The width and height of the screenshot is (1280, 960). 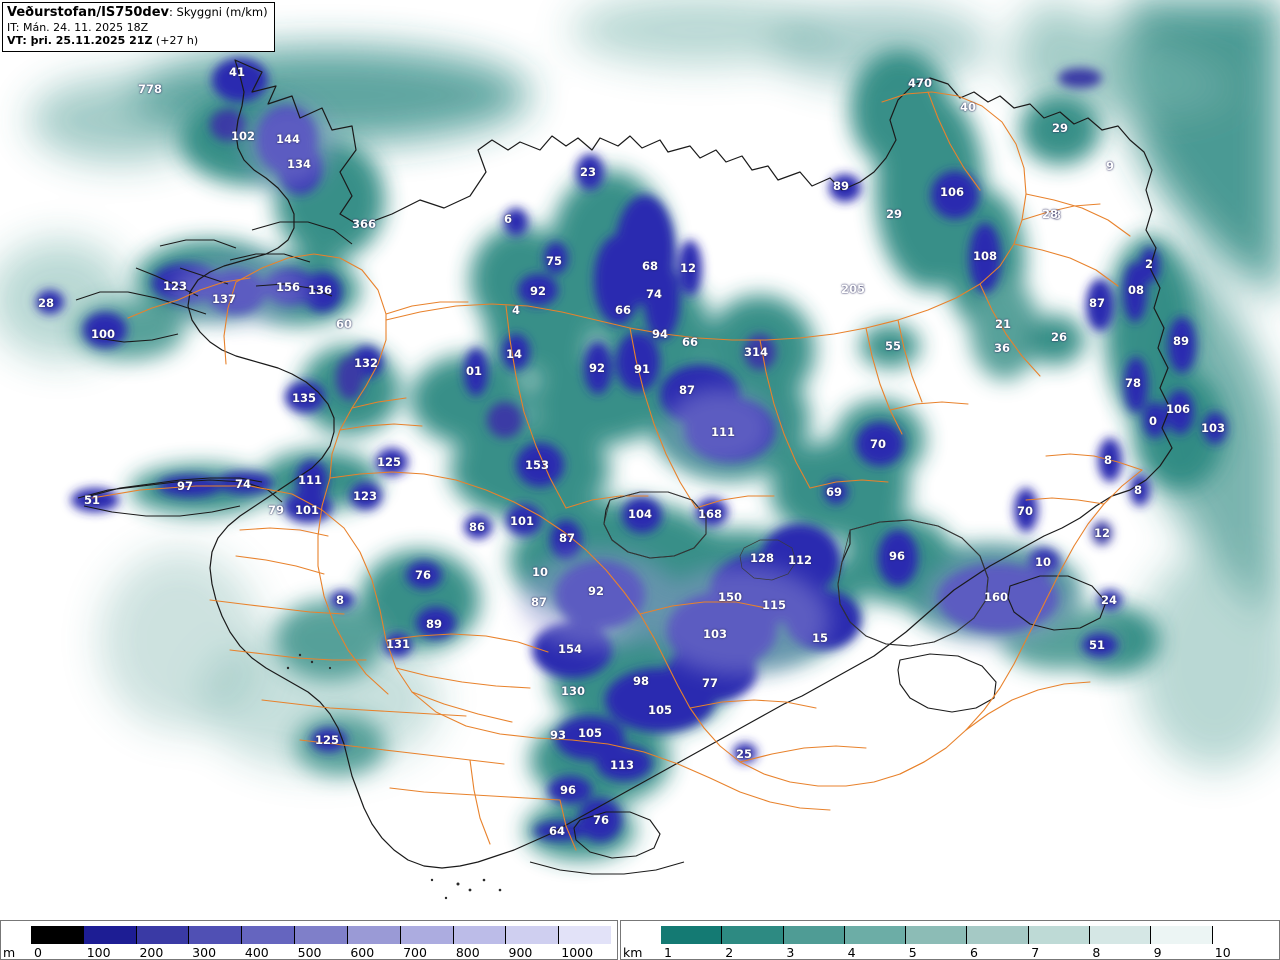 I want to click on legend-tick: 4, so click(x=851, y=952).